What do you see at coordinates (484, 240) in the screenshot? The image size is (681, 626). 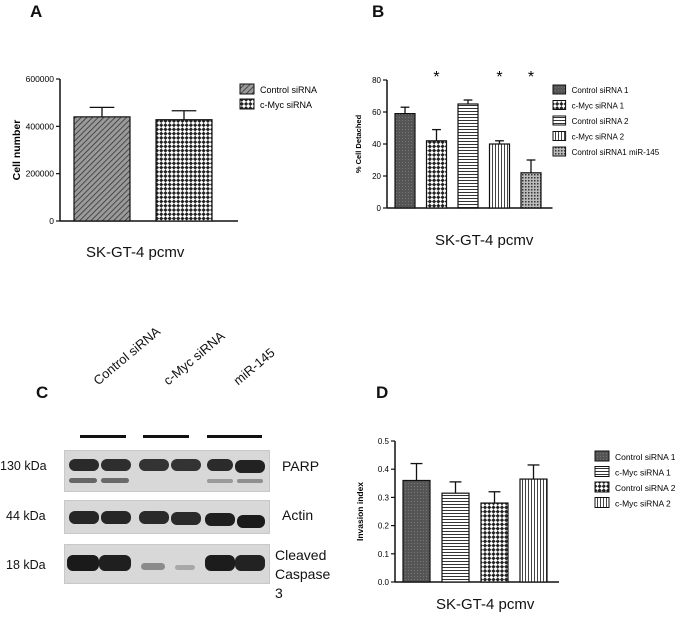 I see `panel-b-caption: SK-GT-4 pcmv` at bounding box center [484, 240].